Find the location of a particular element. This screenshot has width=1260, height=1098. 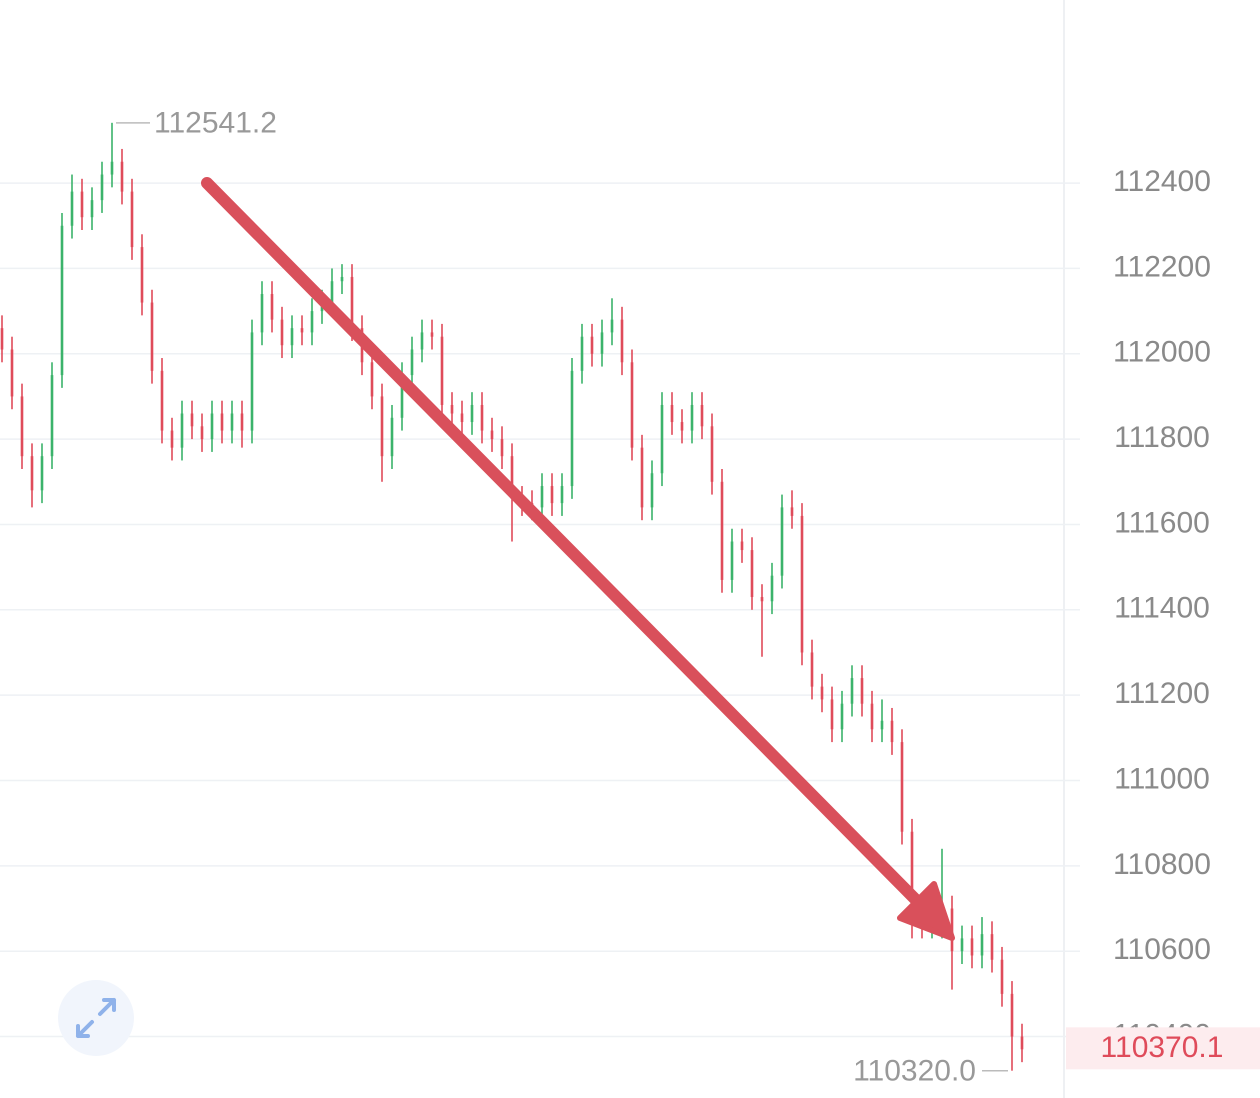

y-tick-label: 110800 is located at coordinates (1162, 864).